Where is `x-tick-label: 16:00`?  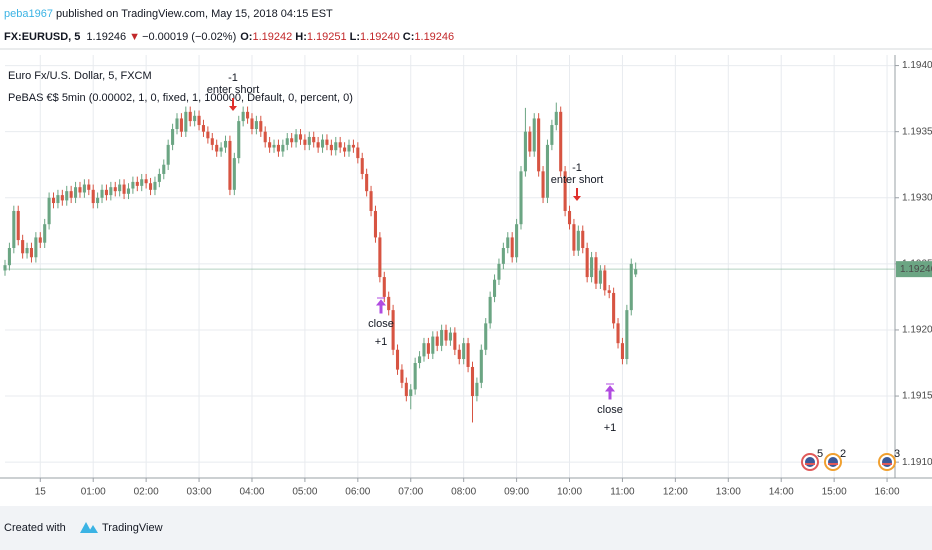
x-tick-label: 16:00 is located at coordinates (887, 492).